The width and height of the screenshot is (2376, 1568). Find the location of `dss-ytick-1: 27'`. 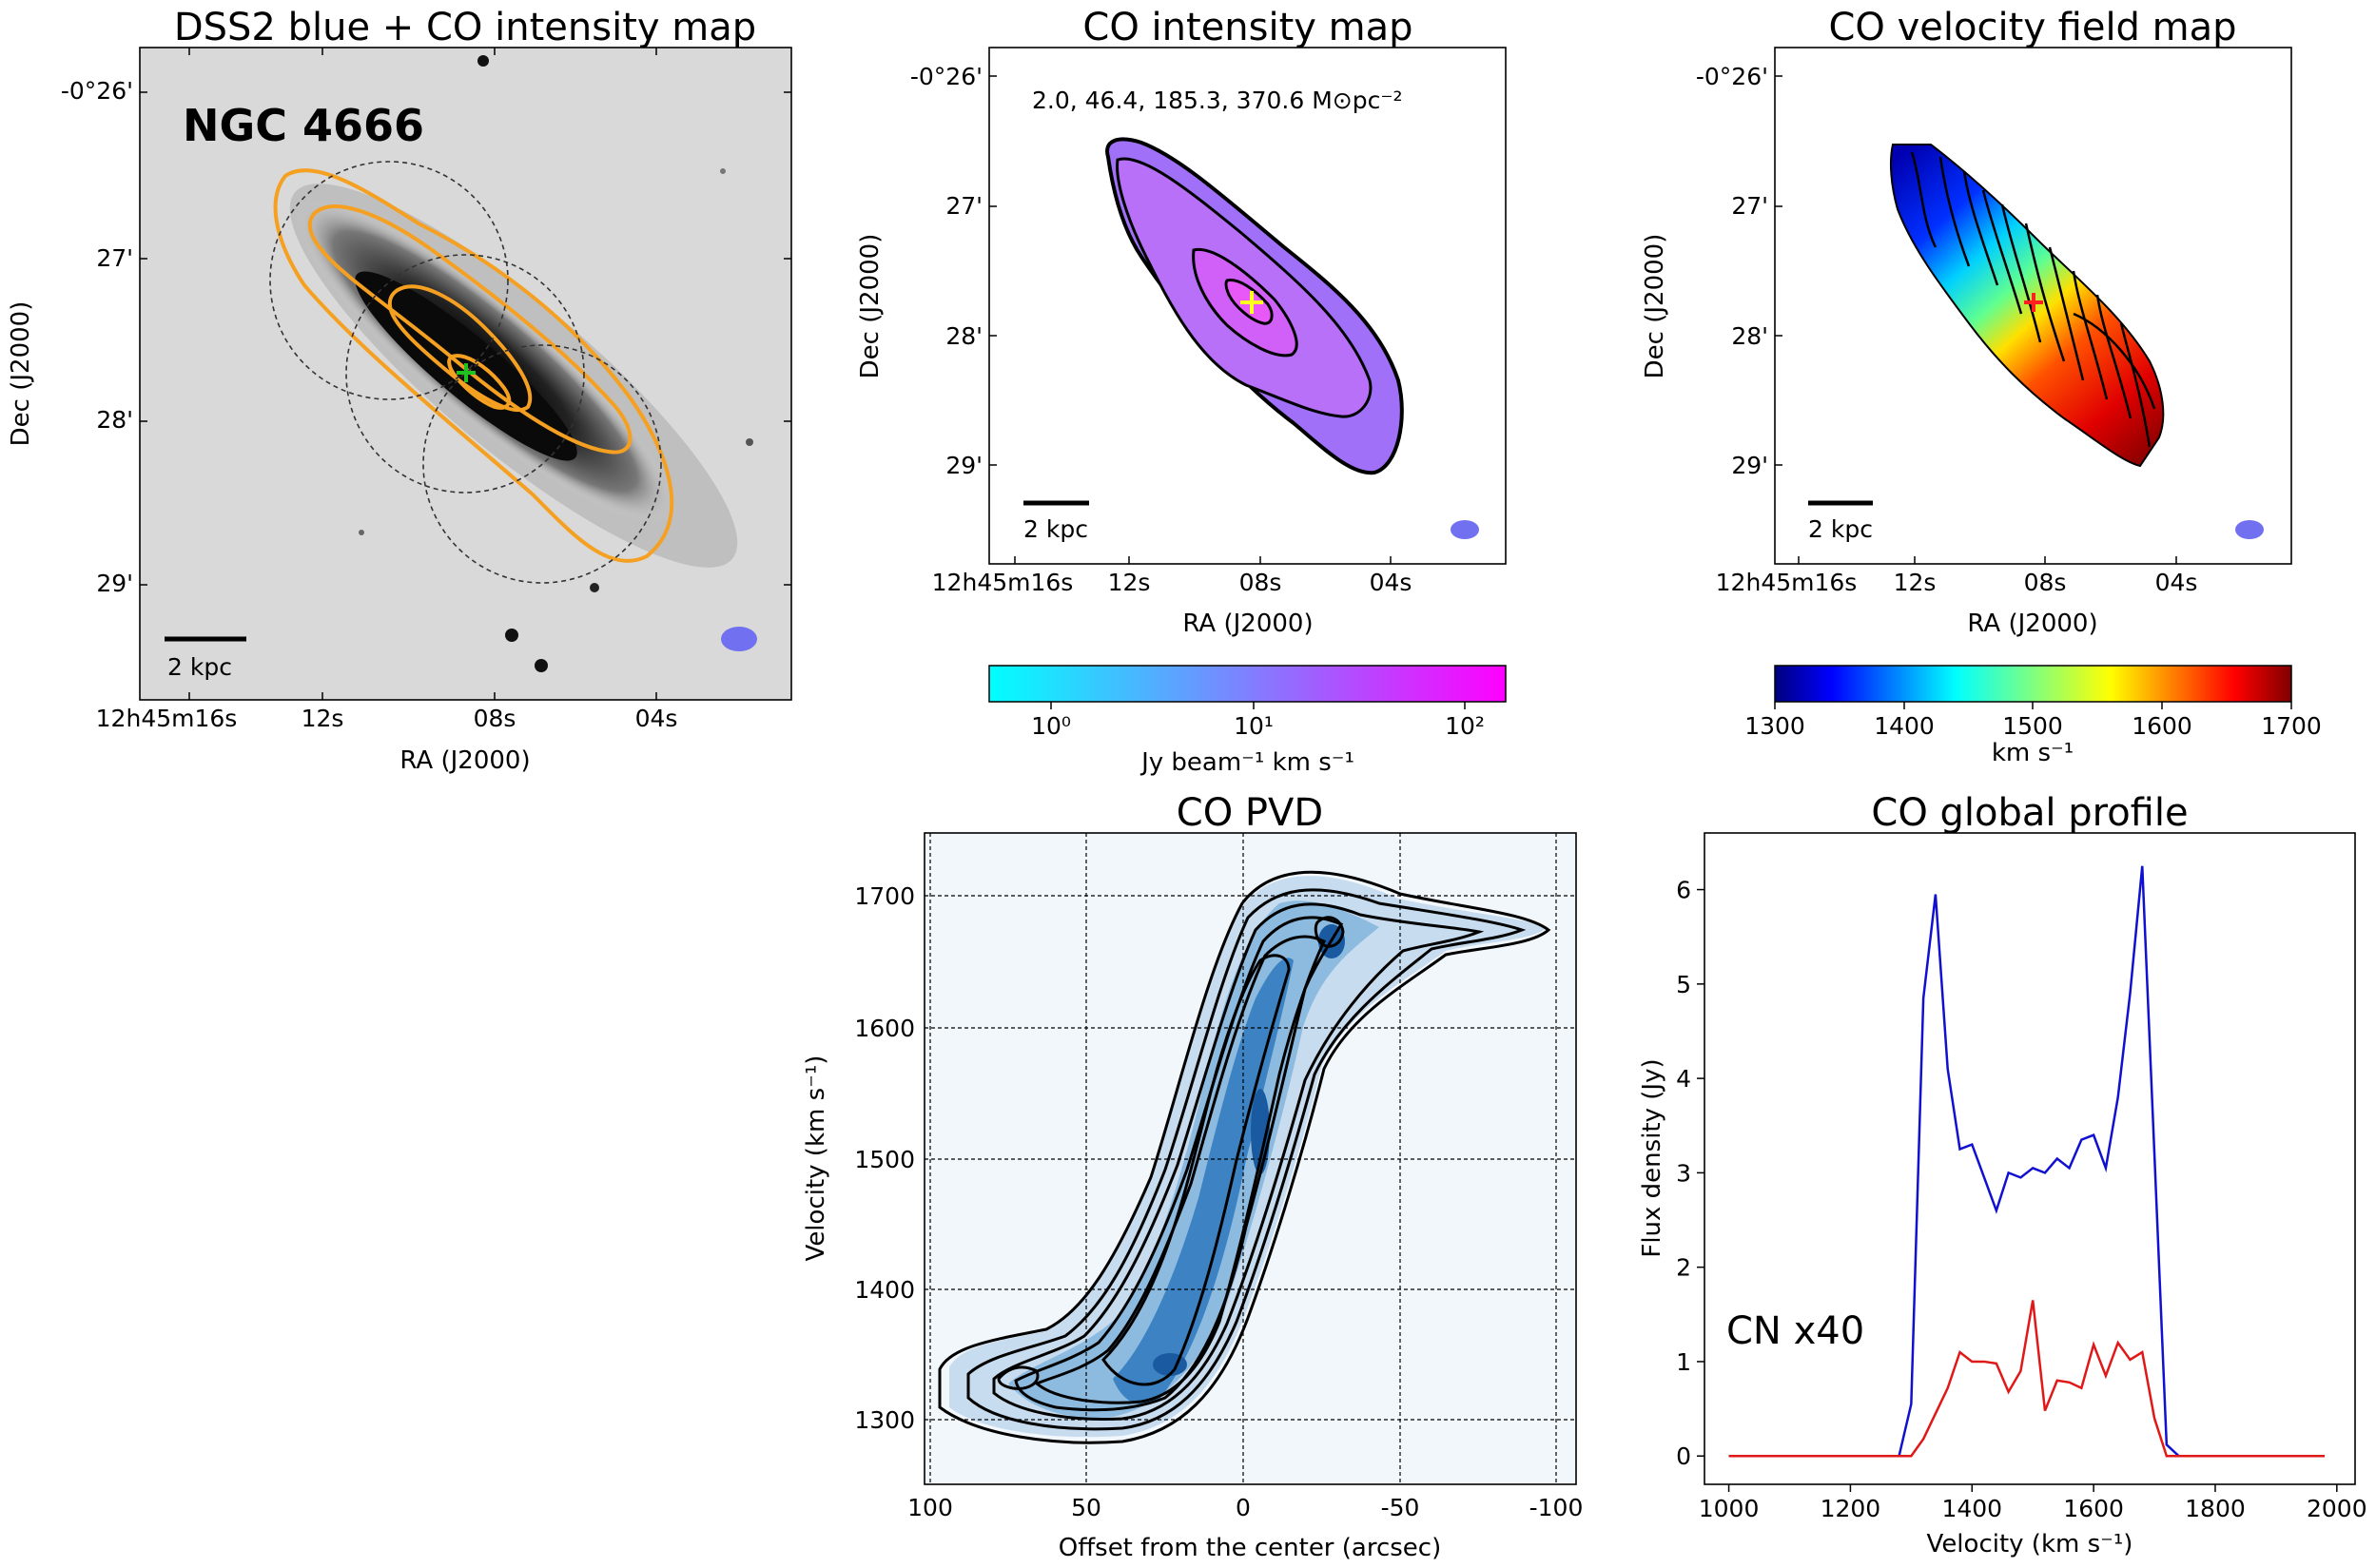

dss-ytick-1: 27' is located at coordinates (114, 258).